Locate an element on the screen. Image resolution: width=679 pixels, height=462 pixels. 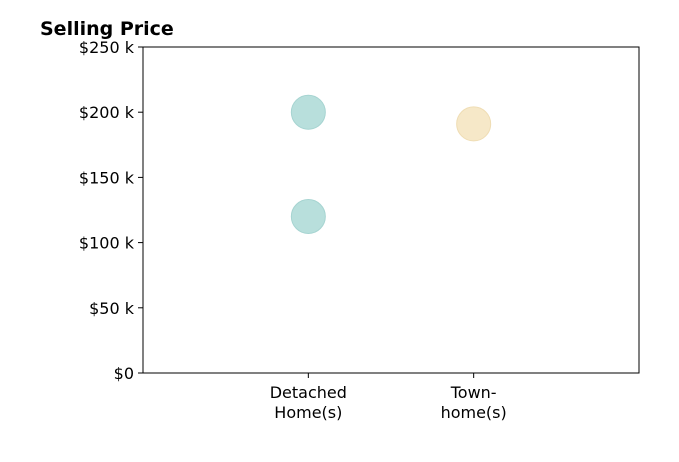
x-tick-label: Detached is located at coordinates (308, 392).